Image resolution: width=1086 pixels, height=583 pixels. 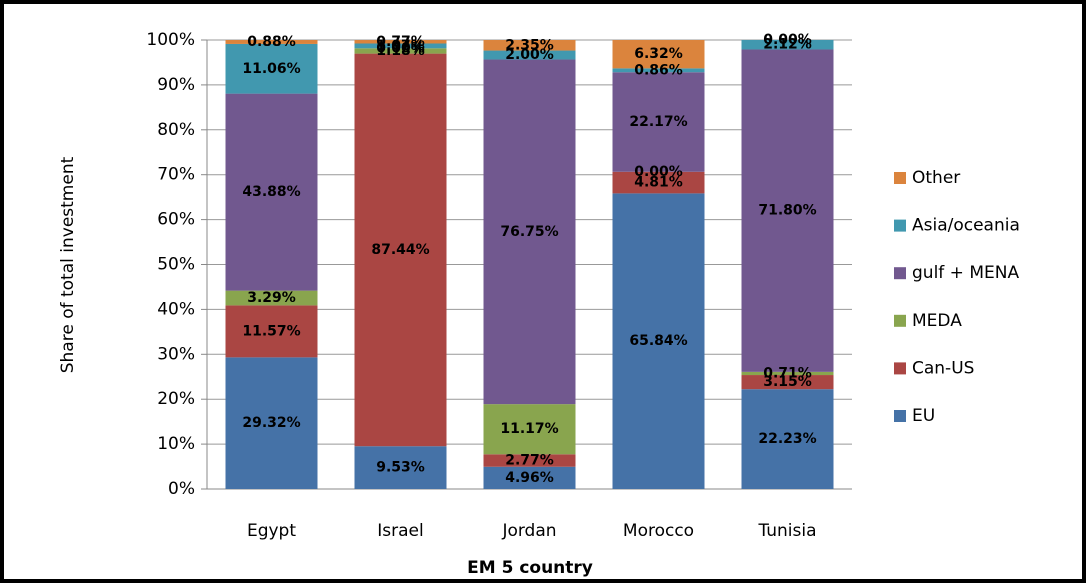 I want to click on x-tick-label: Jordan, so click(x=528, y=531).